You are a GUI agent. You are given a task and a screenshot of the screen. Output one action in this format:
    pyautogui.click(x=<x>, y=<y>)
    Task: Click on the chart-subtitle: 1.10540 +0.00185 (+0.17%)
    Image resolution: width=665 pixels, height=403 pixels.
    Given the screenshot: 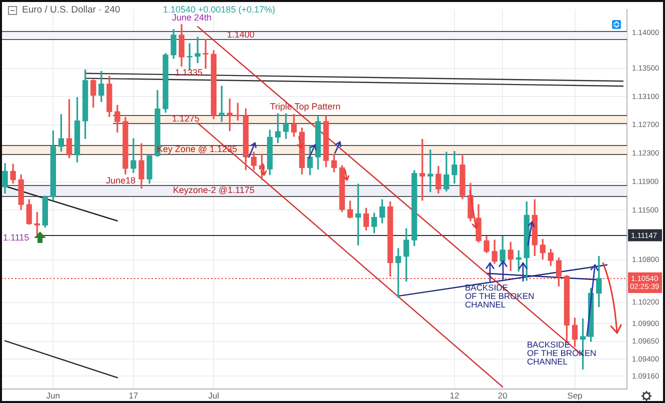 What is the action you would take?
    pyautogui.click(x=219, y=9)
    